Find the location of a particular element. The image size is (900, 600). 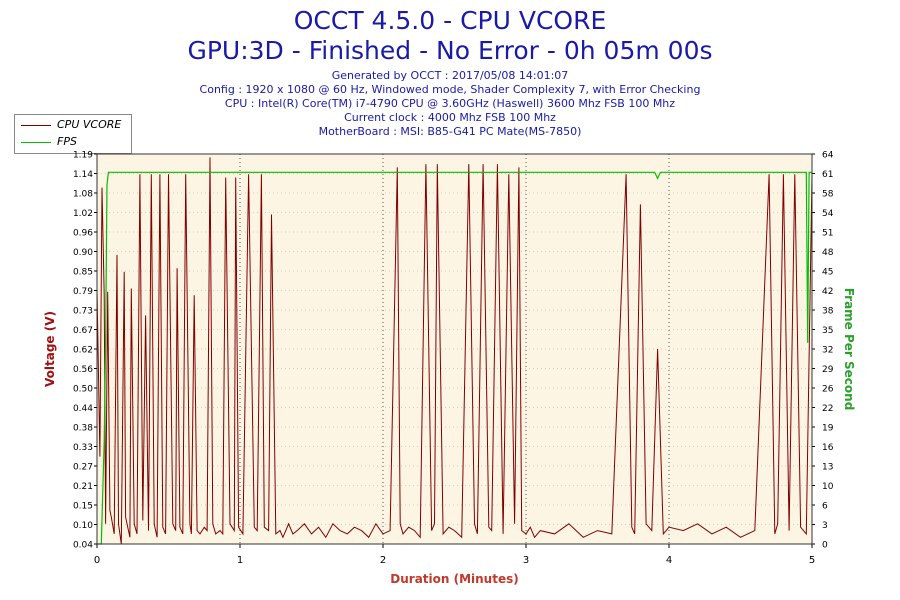

y2-axis-label: Frame Per Second is located at coordinates (849, 349).